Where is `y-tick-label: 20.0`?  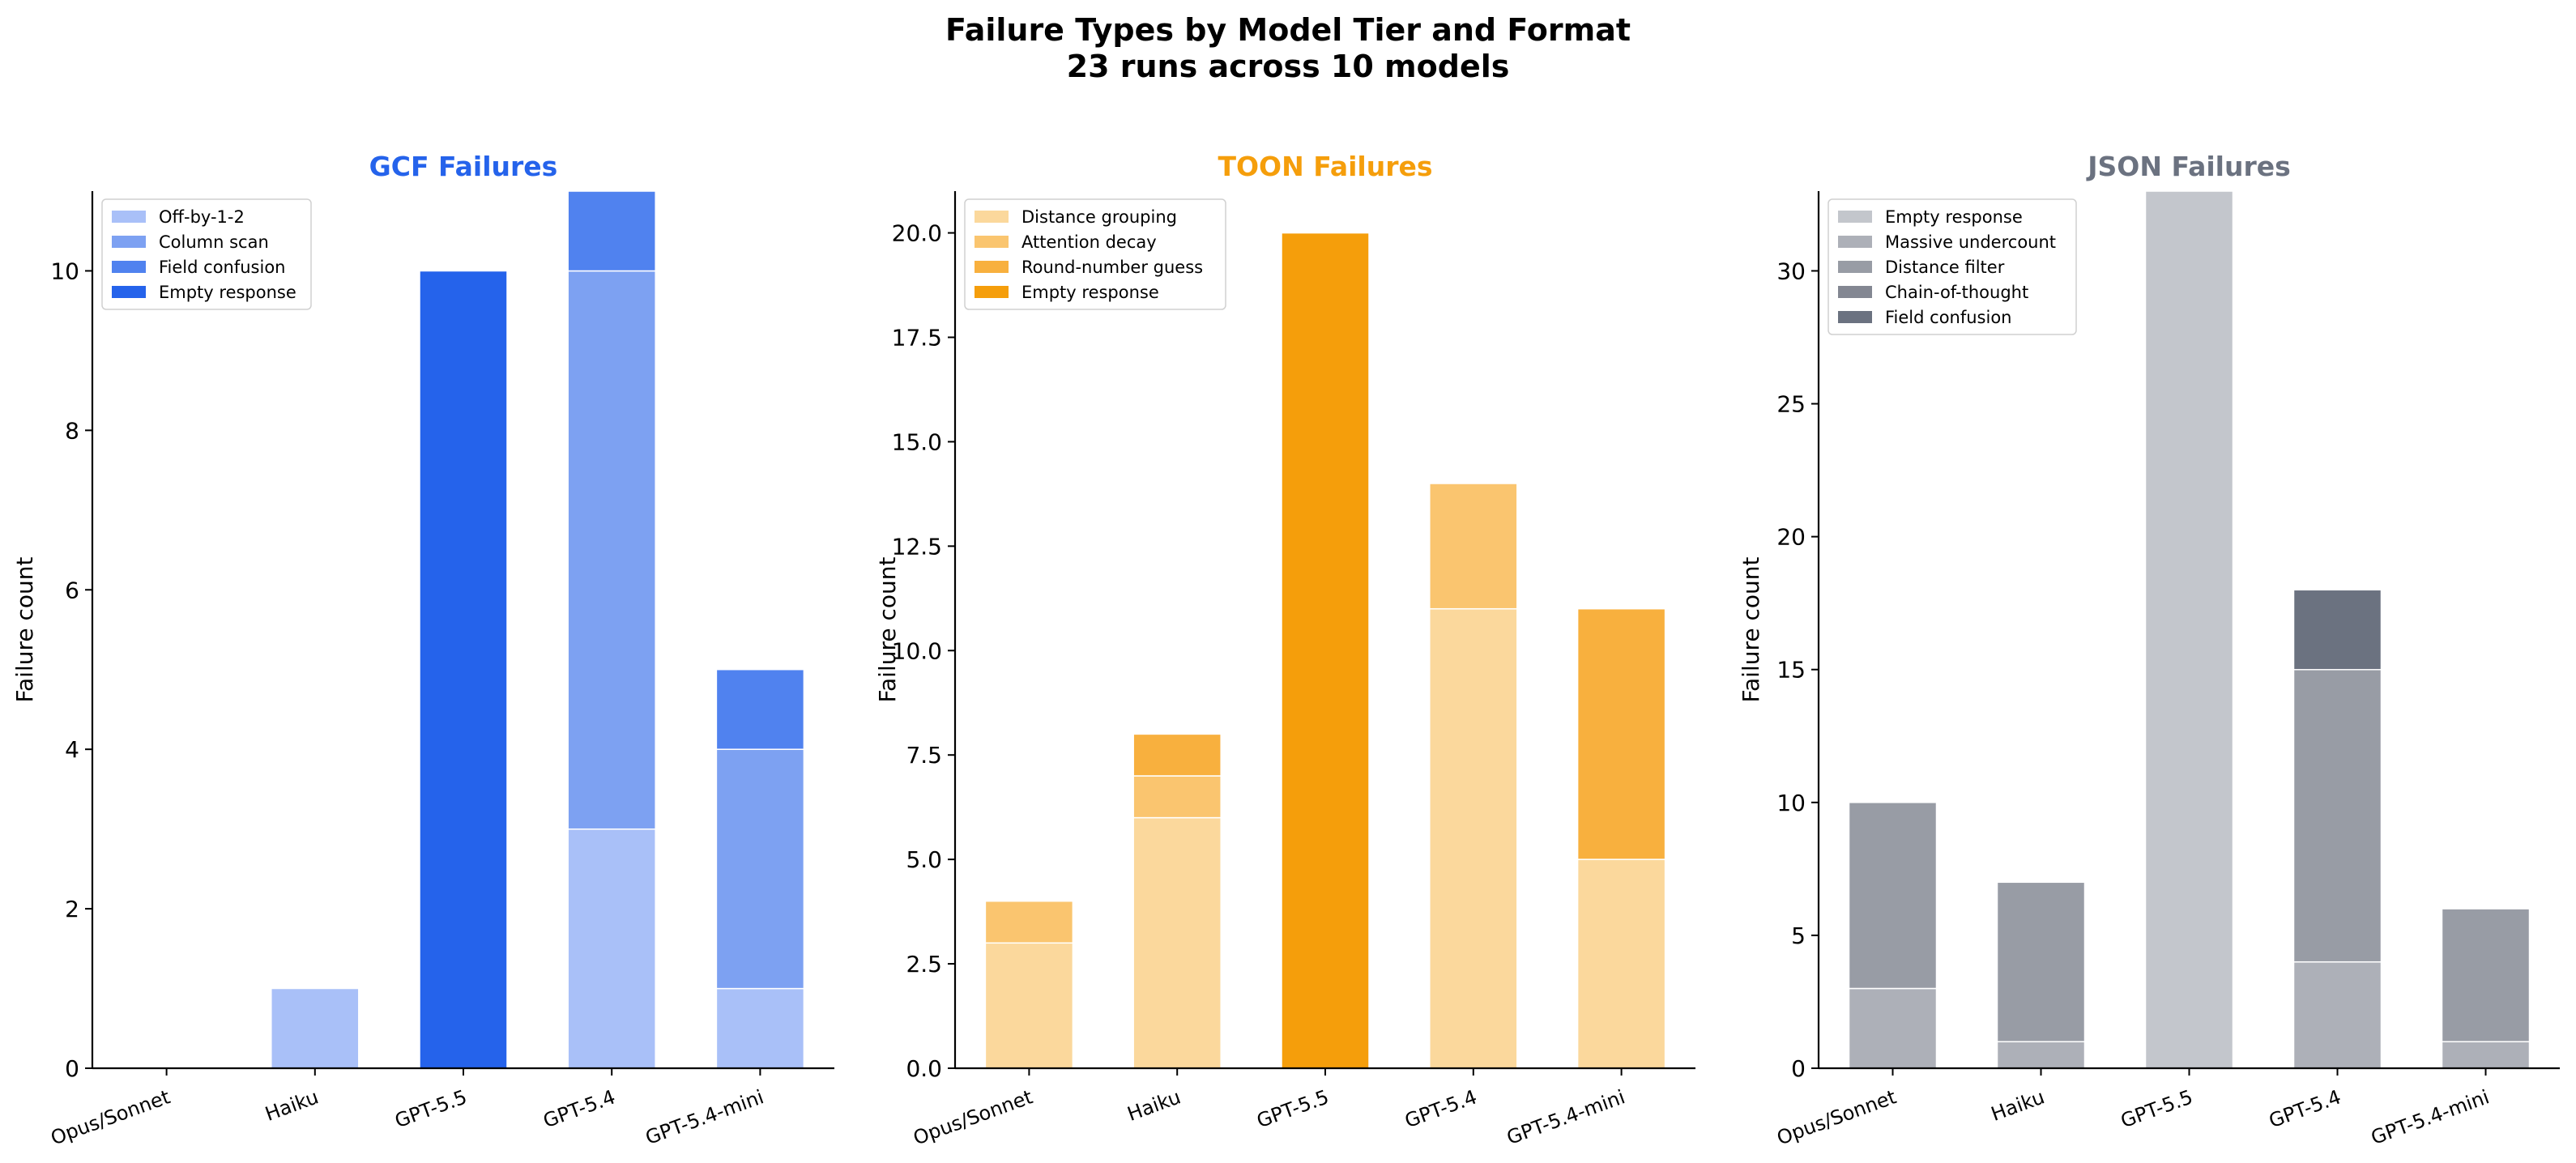 y-tick-label: 20.0 is located at coordinates (917, 233).